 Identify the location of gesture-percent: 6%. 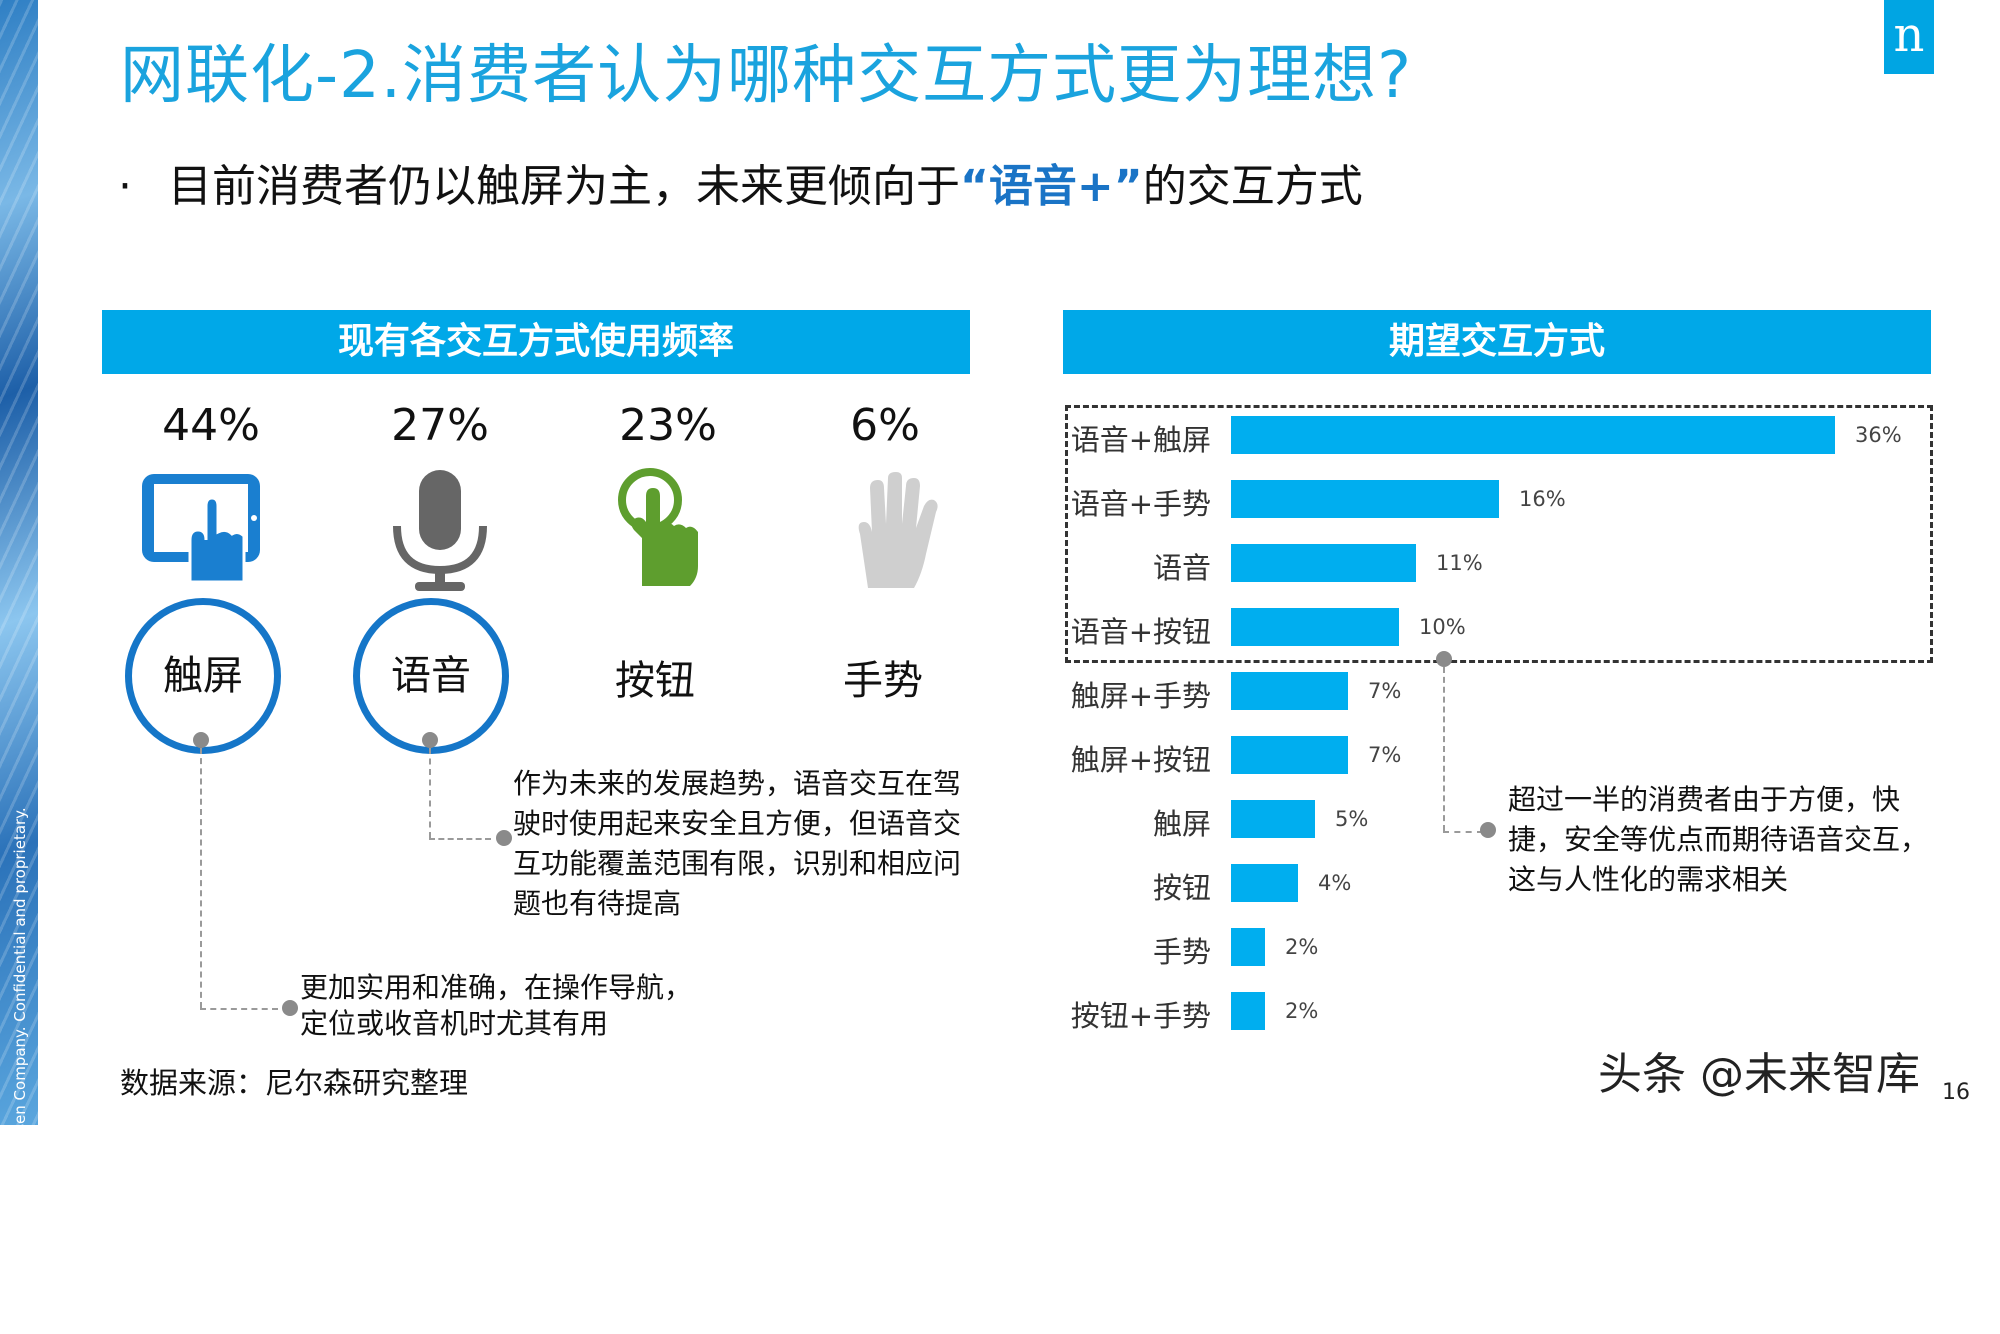
(885, 425).